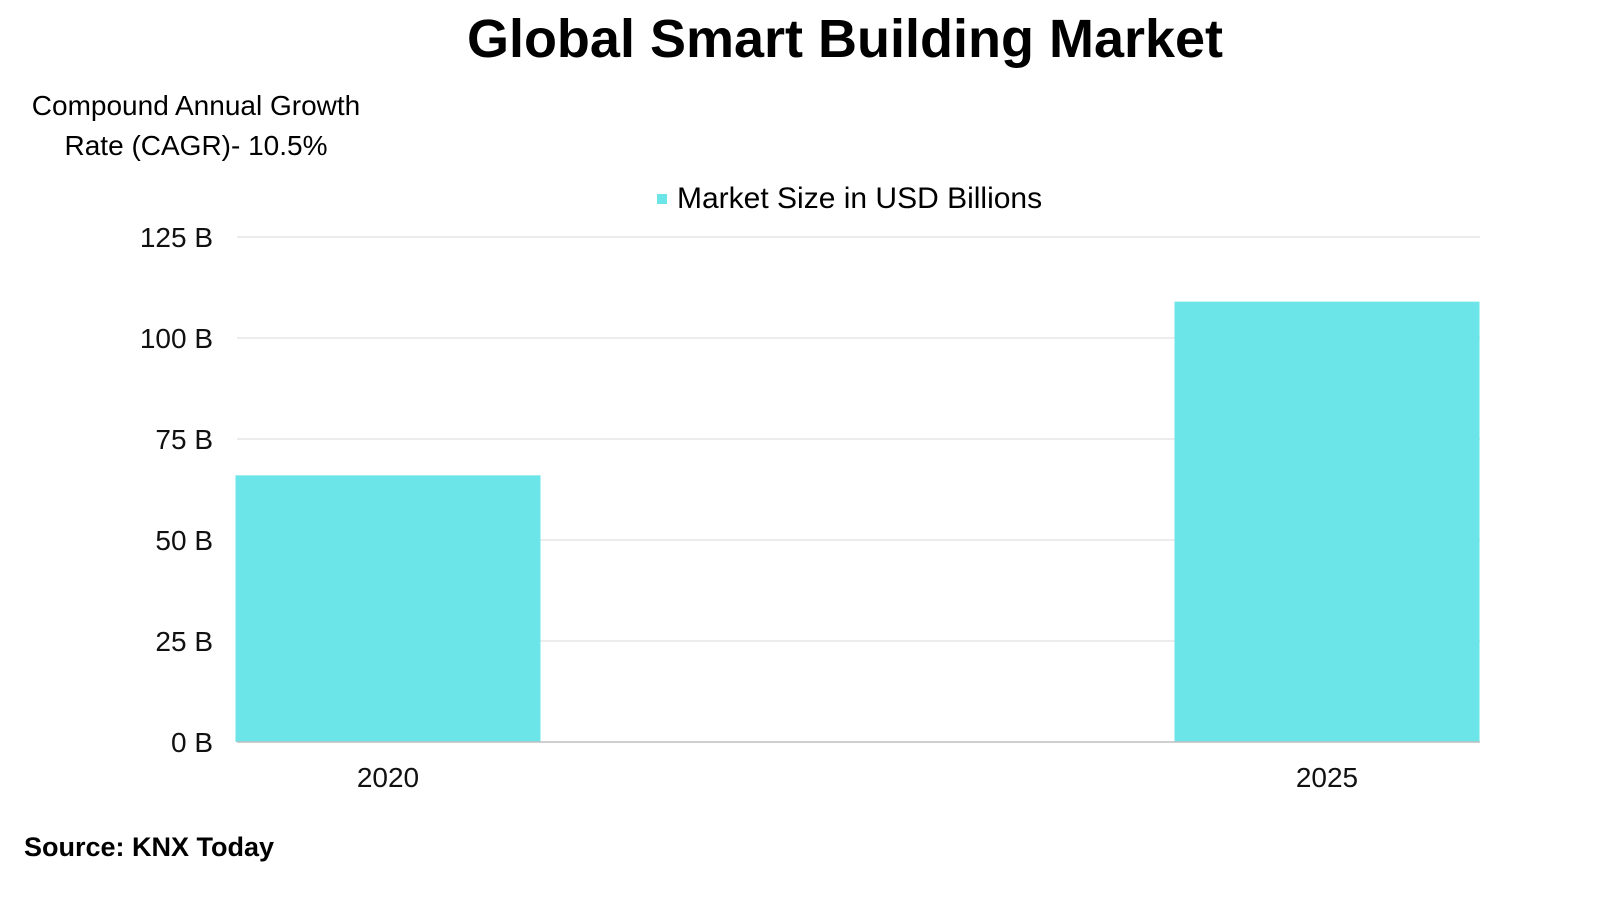 The image size is (1600, 900). What do you see at coordinates (184, 641) in the screenshot?
I see `y-tick-label: 25 B` at bounding box center [184, 641].